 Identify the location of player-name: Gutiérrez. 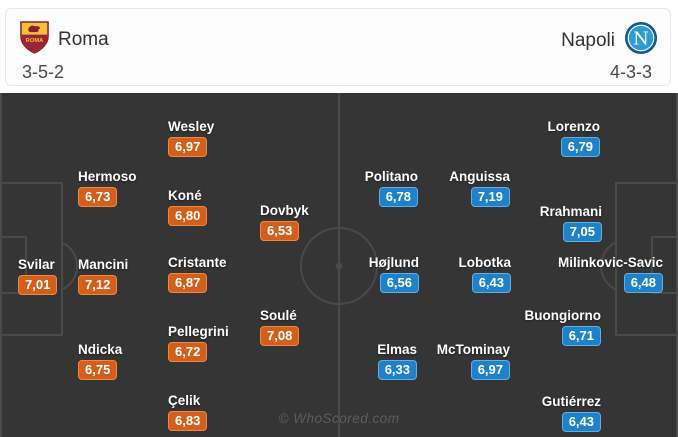
(571, 401).